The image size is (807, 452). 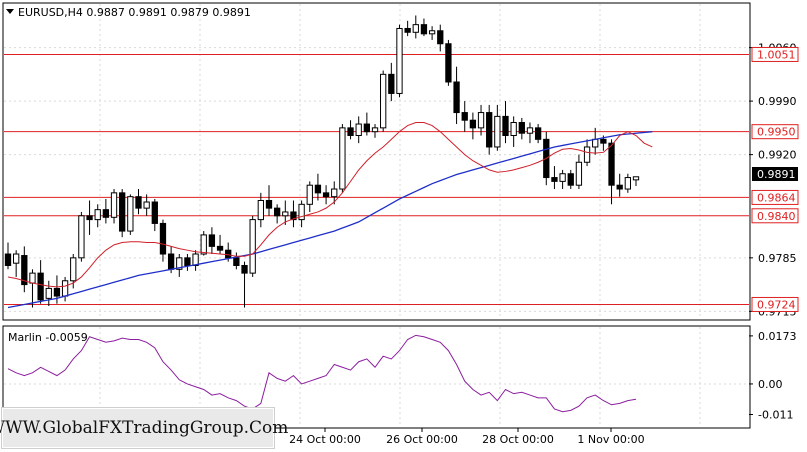 What do you see at coordinates (518, 439) in the screenshot?
I see `x-tick-label: 28 Oct 00:00` at bounding box center [518, 439].